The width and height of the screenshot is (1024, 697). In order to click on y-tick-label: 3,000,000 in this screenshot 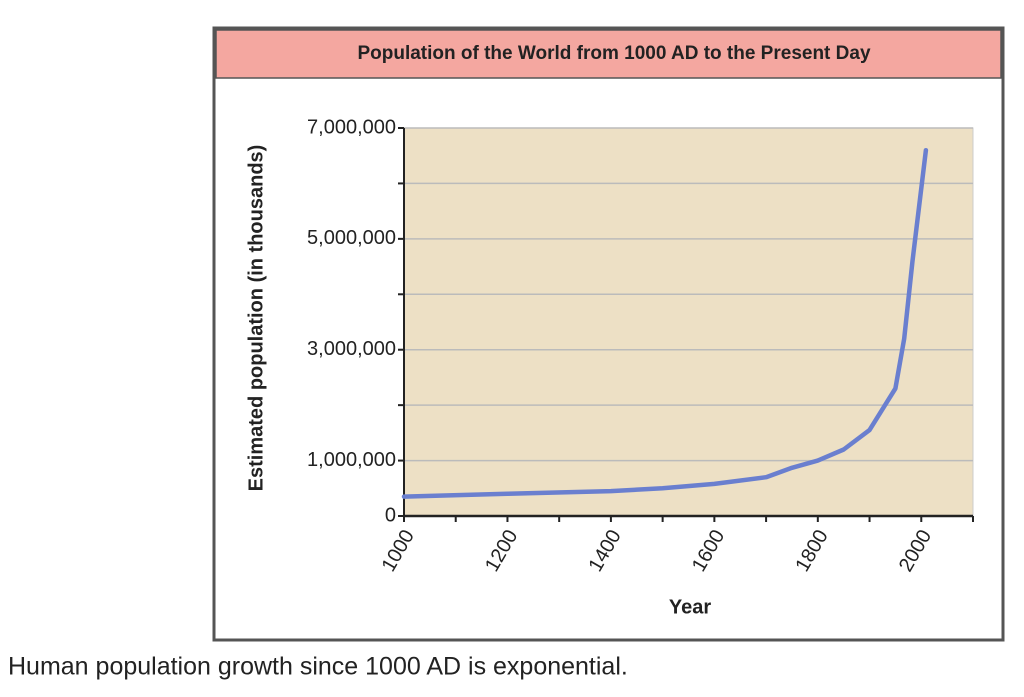, I will do `click(351, 349)`.